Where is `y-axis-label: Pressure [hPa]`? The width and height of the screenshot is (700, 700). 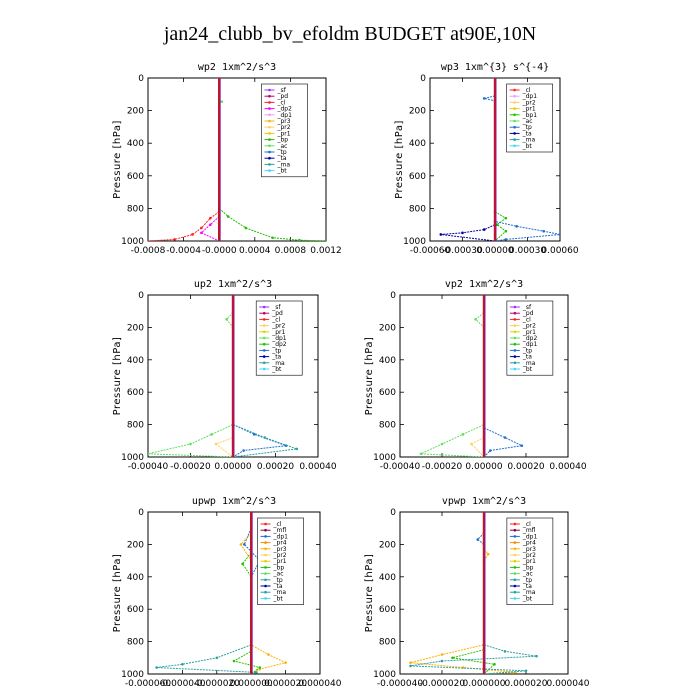
y-axis-label: Pressure [hPa] is located at coordinates (369, 593).